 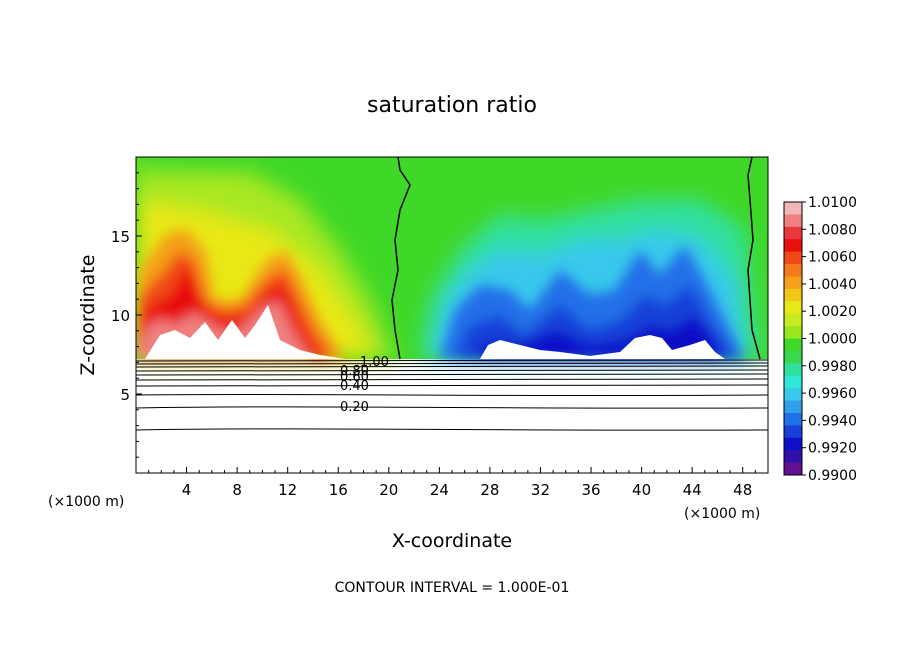 I want to click on x-tick-label: 48, so click(x=742, y=490).